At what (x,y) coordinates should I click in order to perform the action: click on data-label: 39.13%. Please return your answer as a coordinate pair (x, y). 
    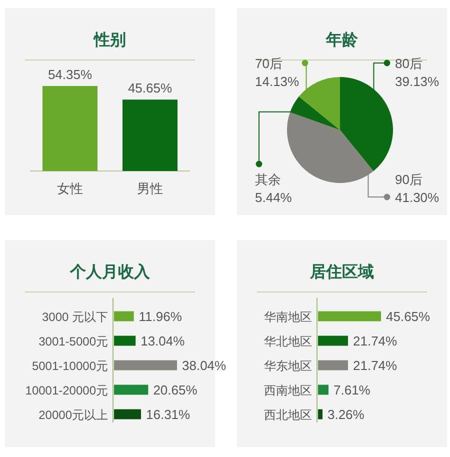
    Looking at the image, I should click on (417, 81).